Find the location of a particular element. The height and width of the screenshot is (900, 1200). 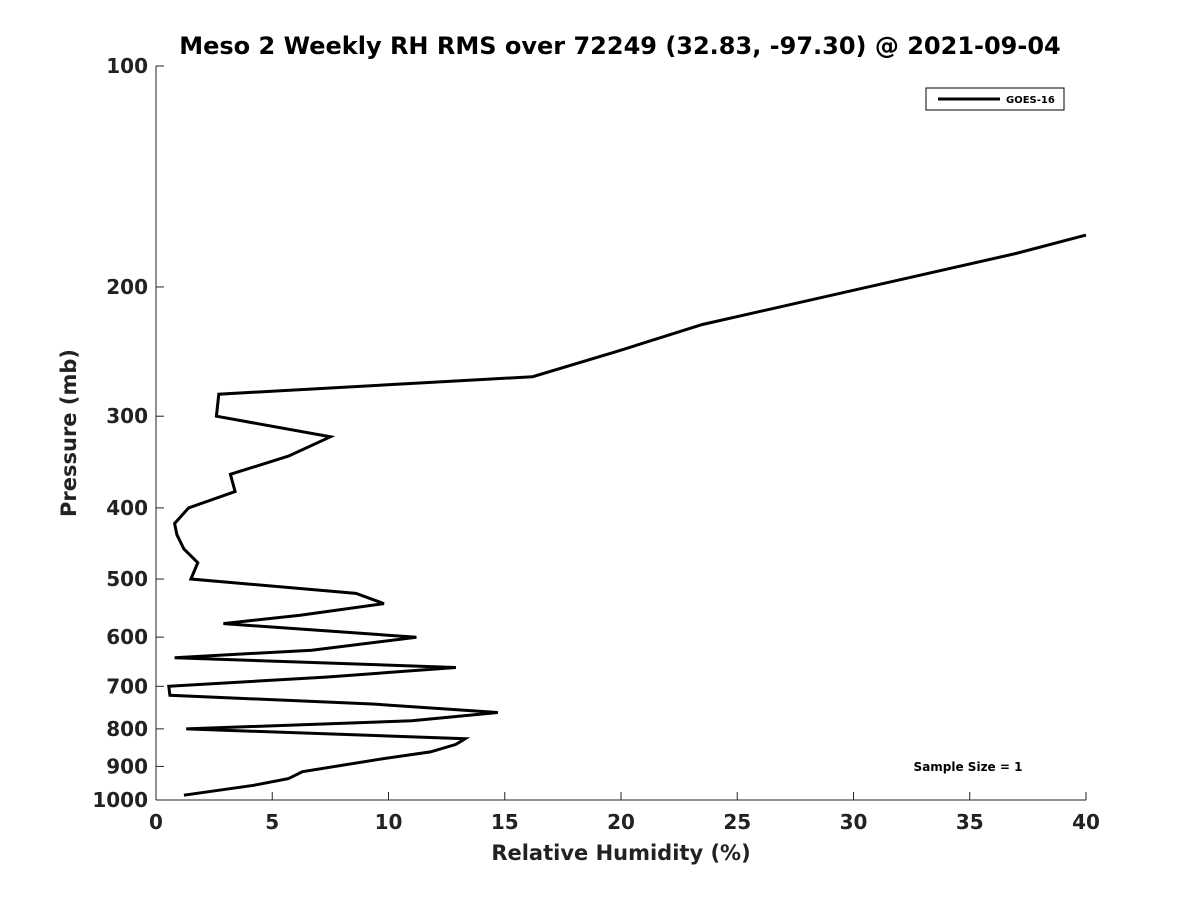

x-tick-label: 5 is located at coordinates (272, 822).